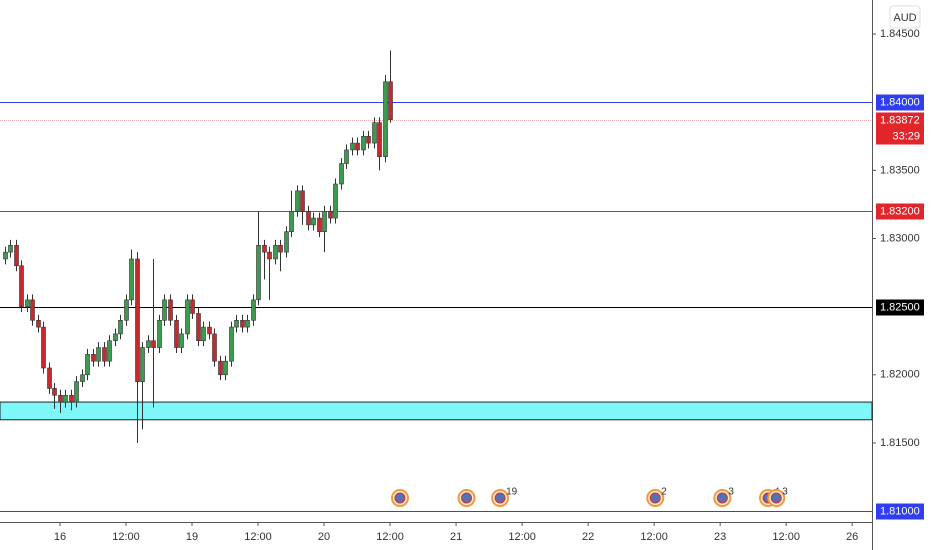  I want to click on level-label: 1.81000, so click(900, 511).